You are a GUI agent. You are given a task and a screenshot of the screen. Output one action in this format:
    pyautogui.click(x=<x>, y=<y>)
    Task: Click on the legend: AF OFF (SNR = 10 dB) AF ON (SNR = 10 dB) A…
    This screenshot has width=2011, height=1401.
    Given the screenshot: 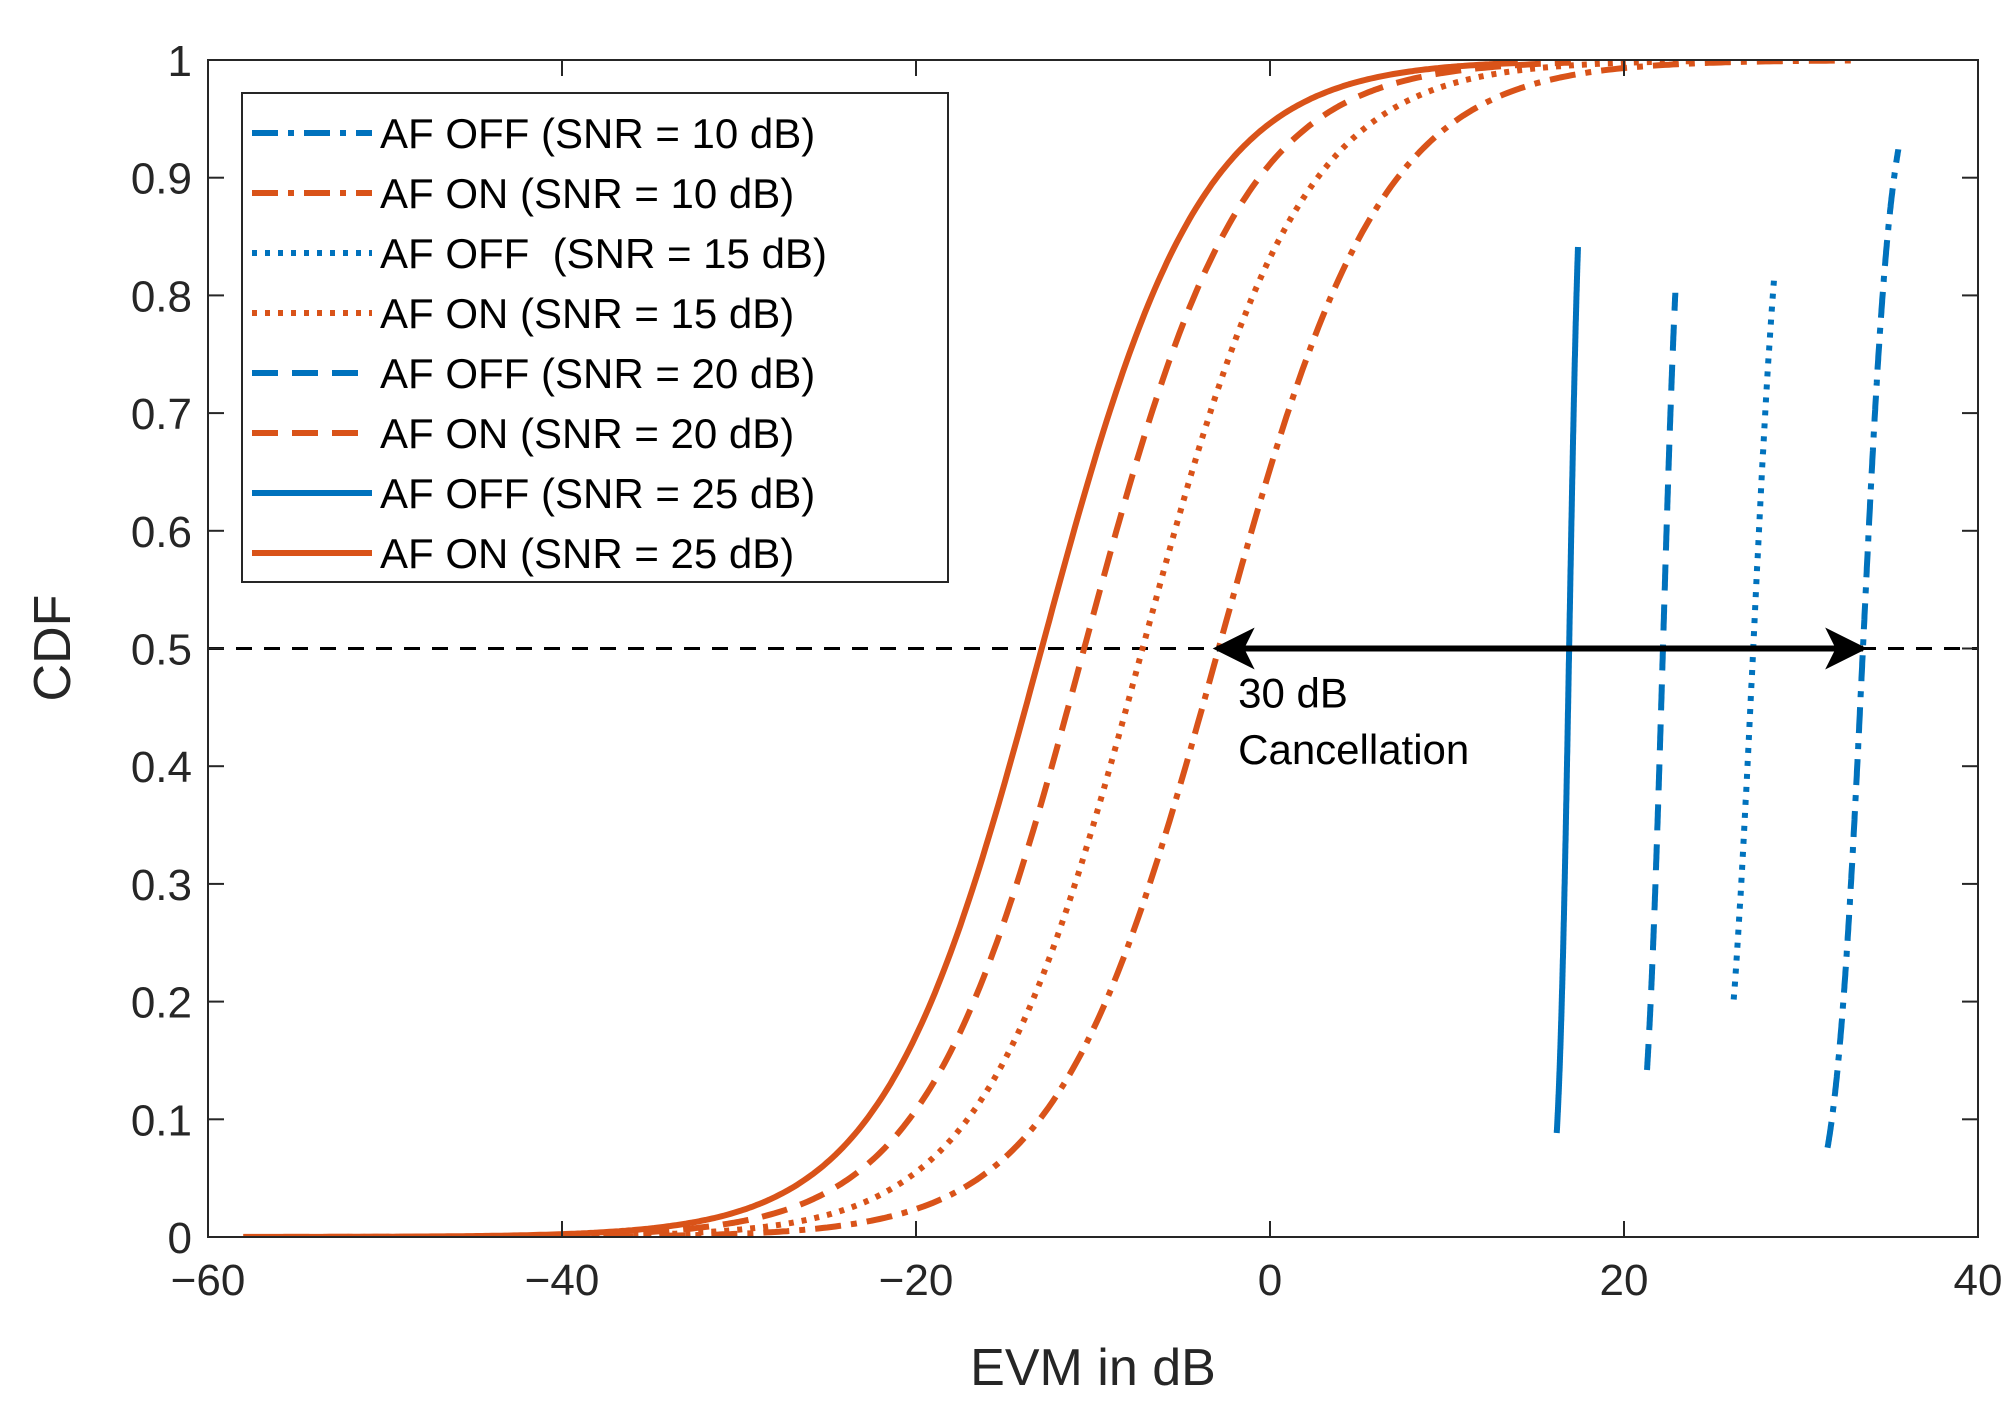 What is the action you would take?
    pyautogui.click(x=595, y=337)
    